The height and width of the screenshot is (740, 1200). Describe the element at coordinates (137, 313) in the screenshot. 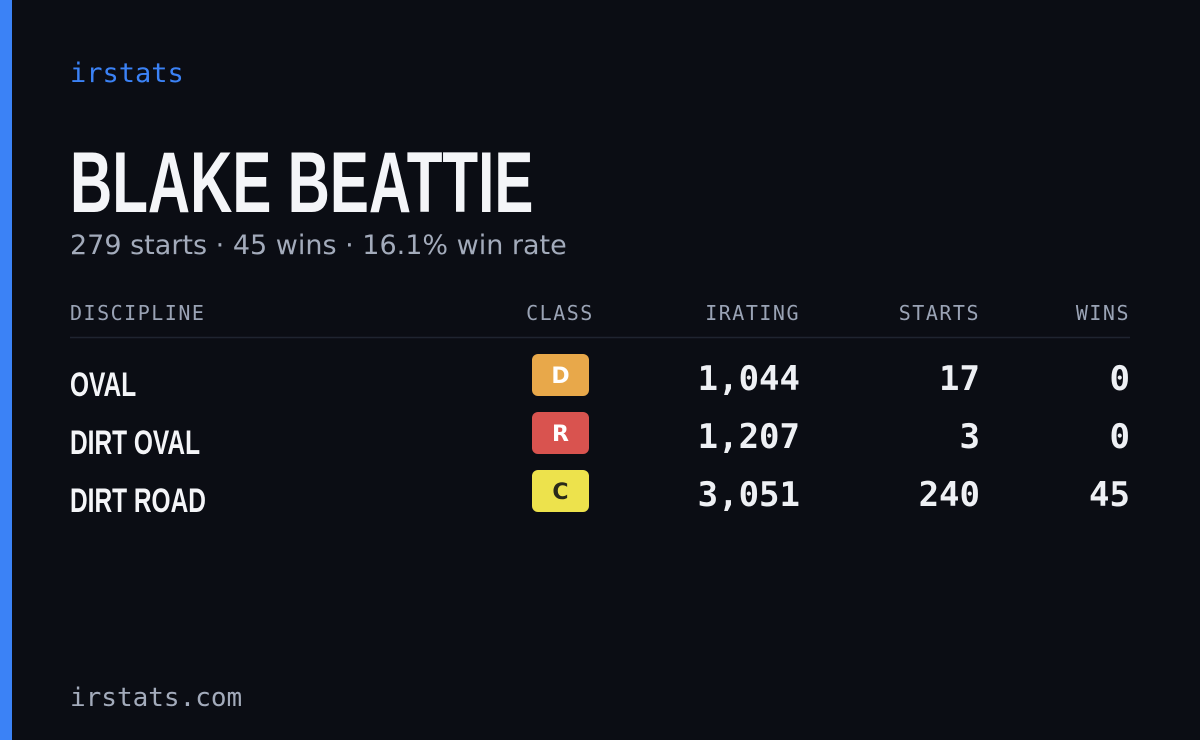

I see `column-header: DISCIPLINE` at that location.